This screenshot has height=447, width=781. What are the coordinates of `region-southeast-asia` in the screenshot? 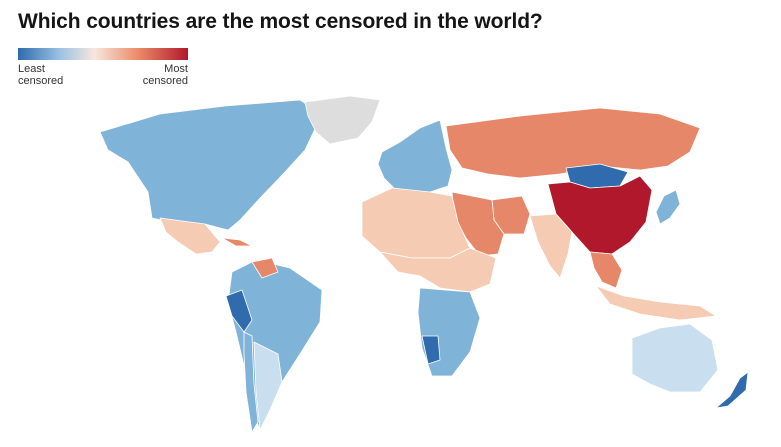 It's located at (606, 270).